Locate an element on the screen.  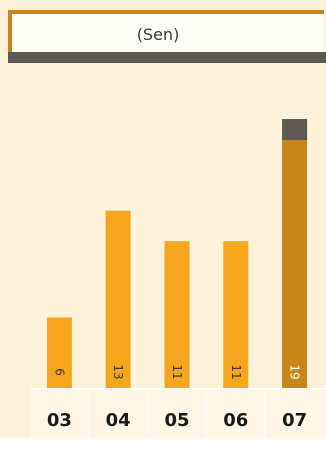
x-axis: 03 04 05 06 07 is located at coordinates (178, 413).